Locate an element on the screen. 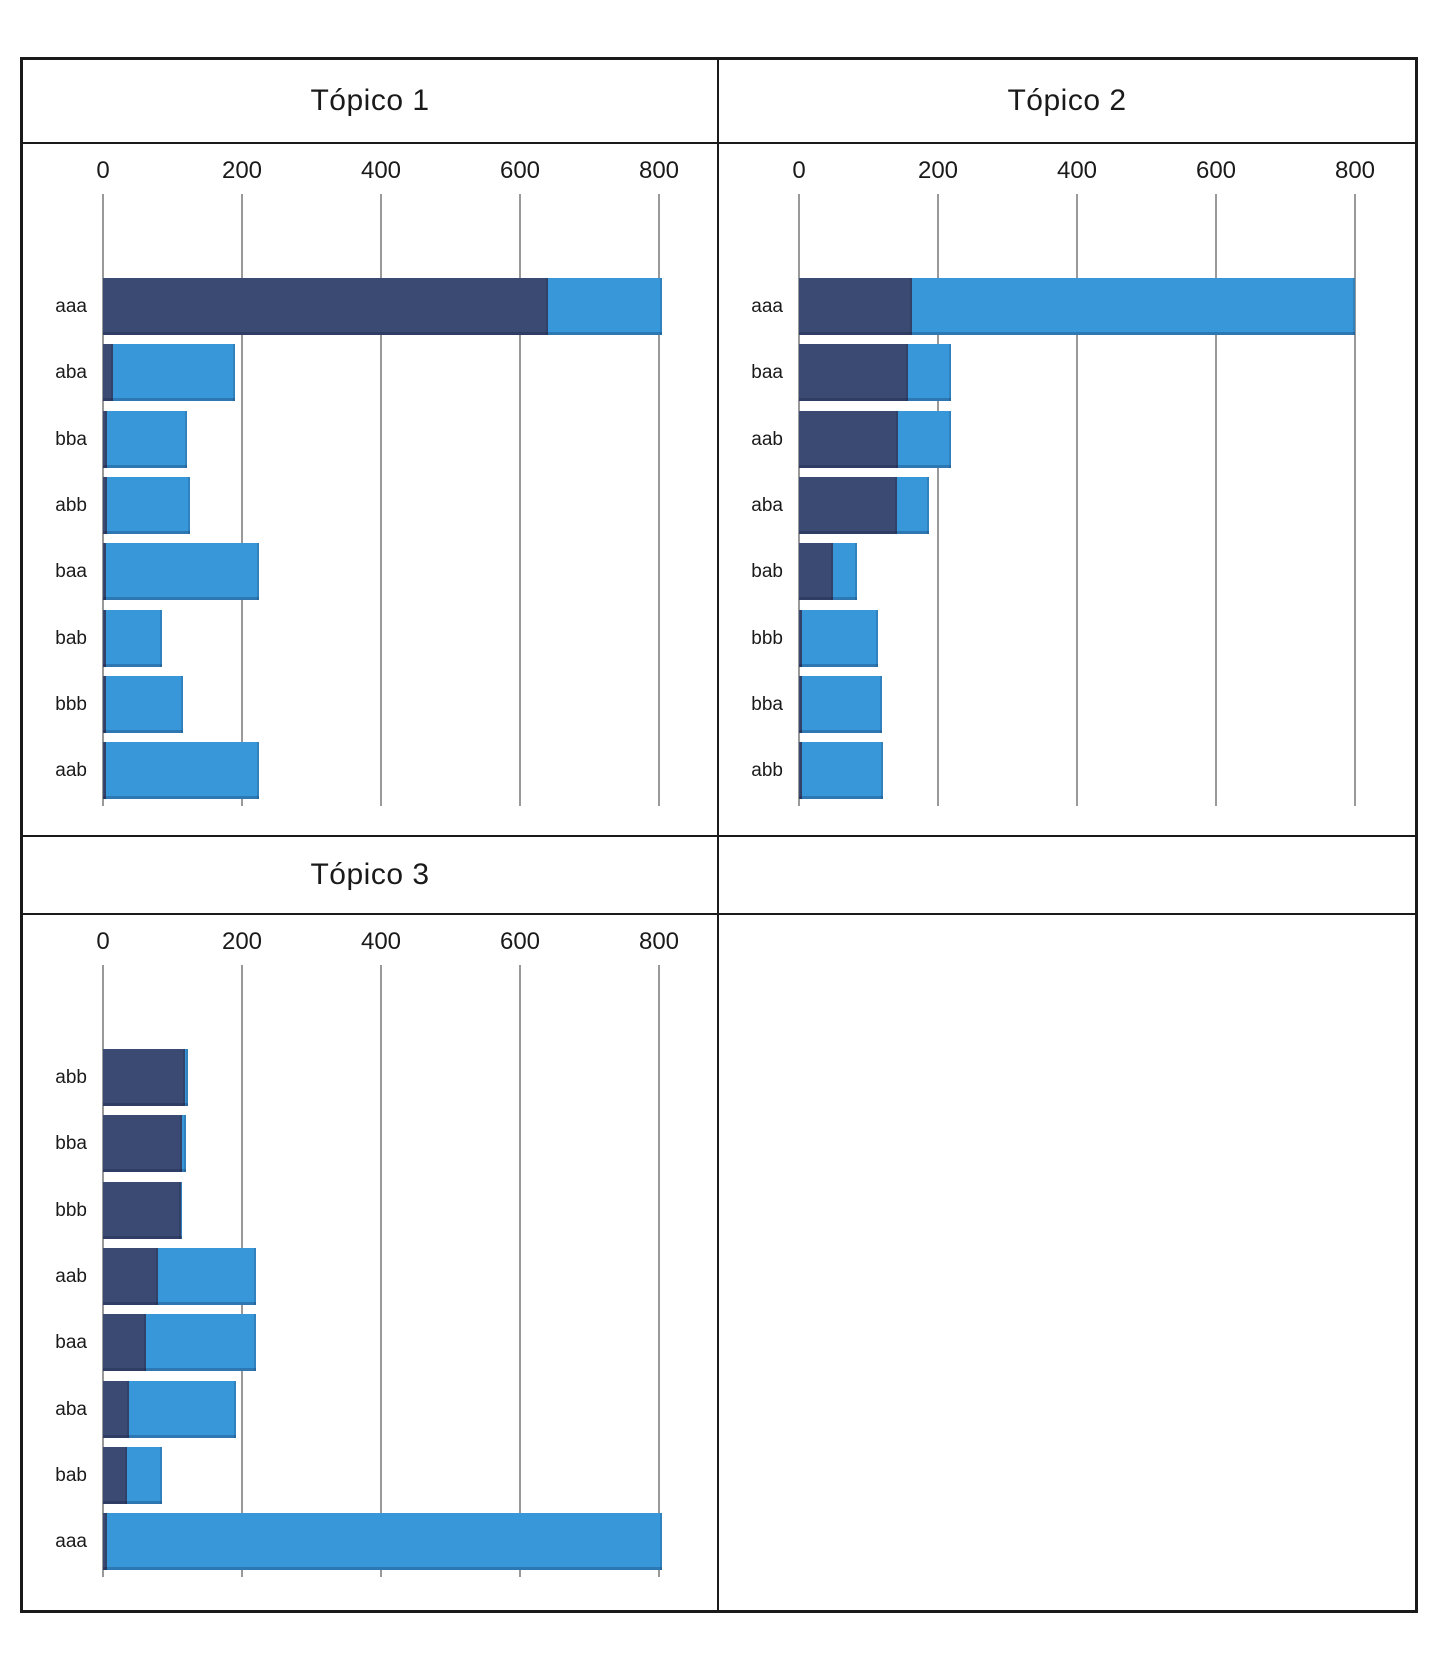  empty-header-cell is located at coordinates (1067, 876).